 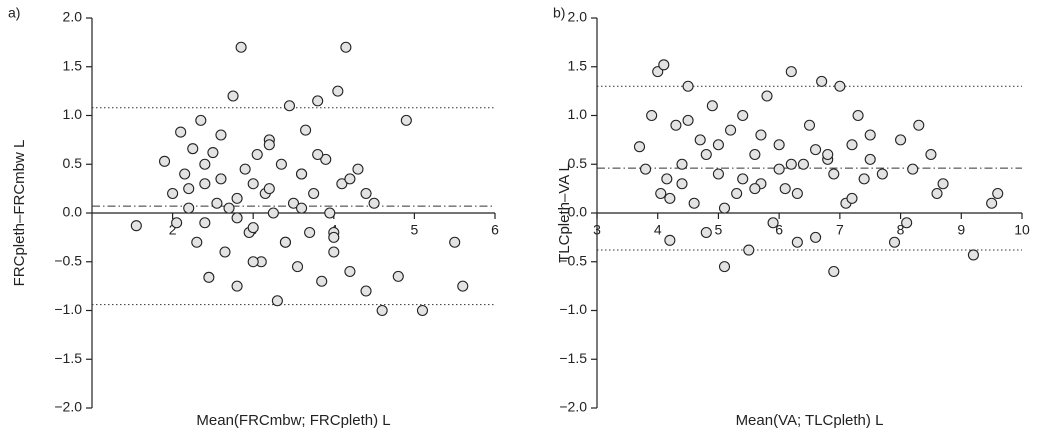 I want to click on y-tick-label: 1.5, so click(x=578, y=65).